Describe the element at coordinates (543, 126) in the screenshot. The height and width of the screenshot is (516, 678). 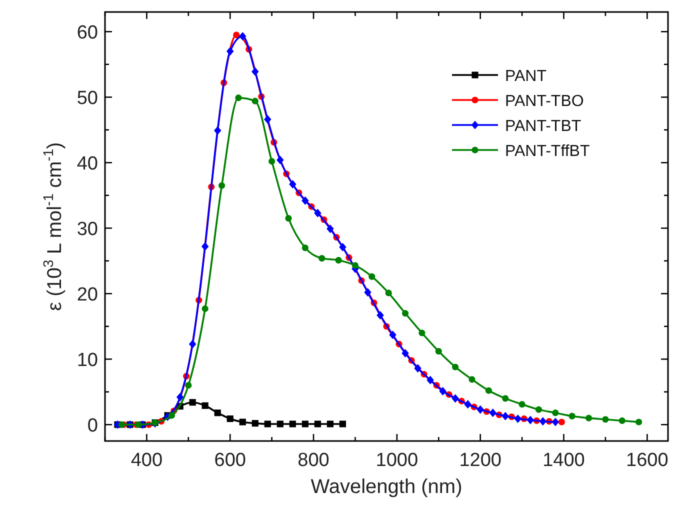
I see `legend-label: PANT-TBT` at that location.